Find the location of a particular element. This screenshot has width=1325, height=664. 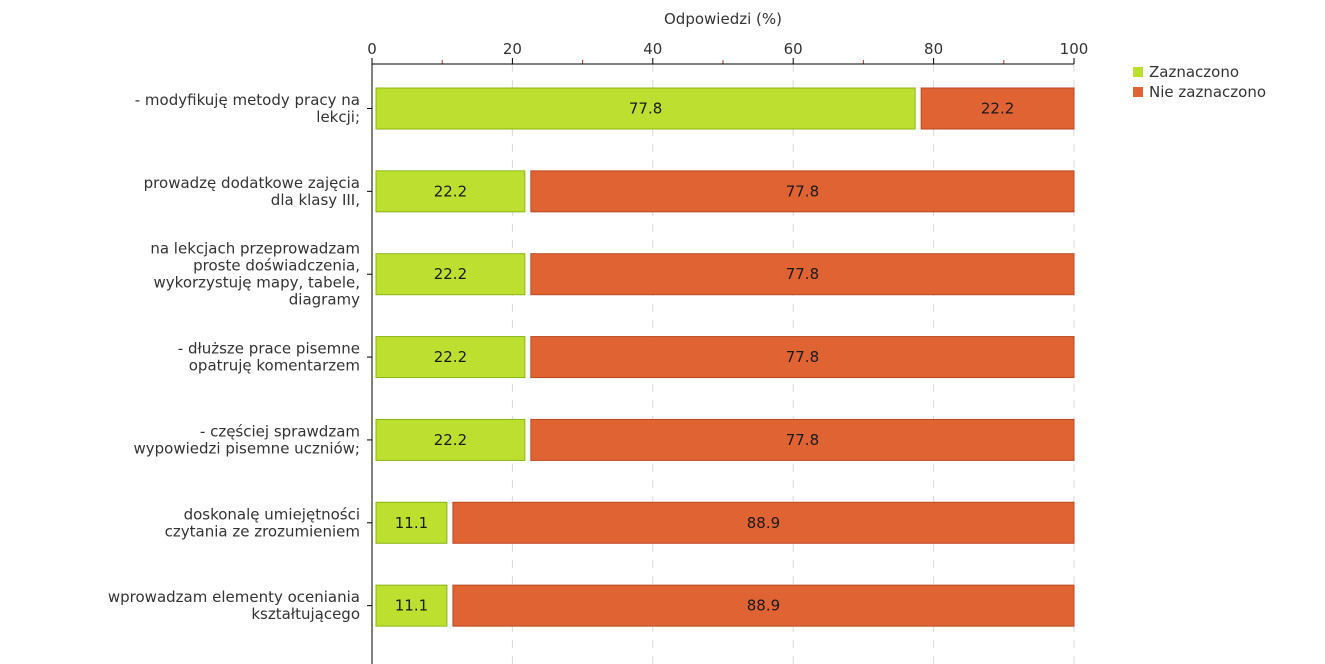

x-tick-label: 20 is located at coordinates (512, 49).